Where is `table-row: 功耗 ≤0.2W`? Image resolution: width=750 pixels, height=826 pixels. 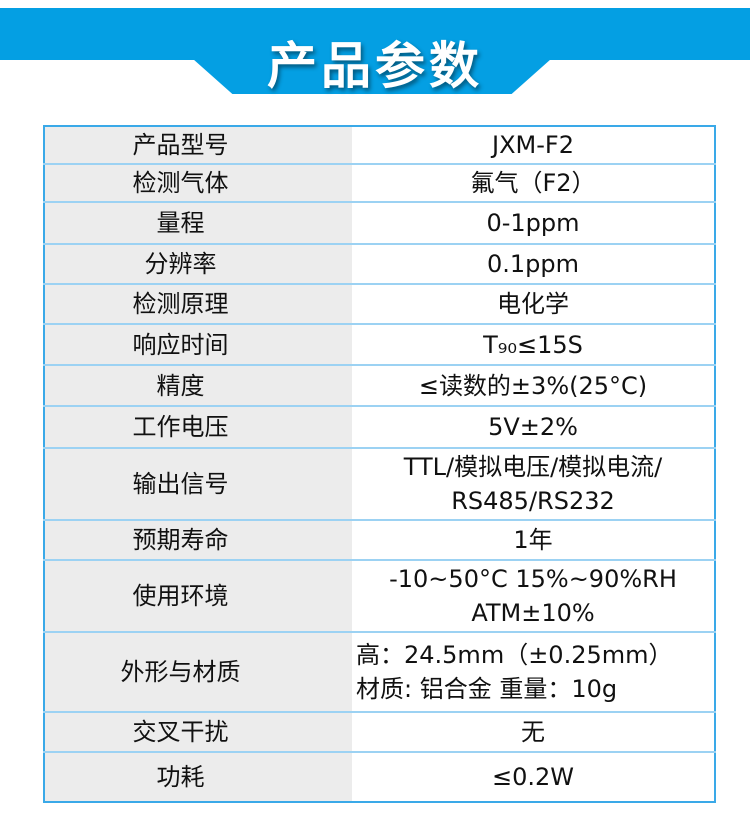
table-row: 功耗 ≤0.2W is located at coordinates (379, 777).